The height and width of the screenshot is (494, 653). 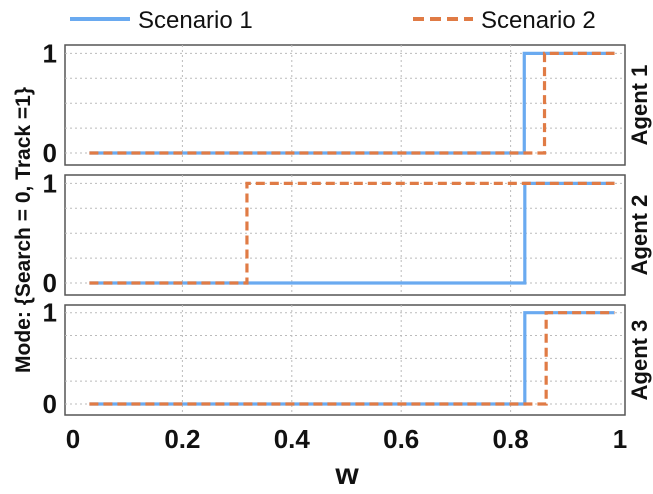 What do you see at coordinates (23, 230) in the screenshot?
I see `y-axis-label: Mode: {Search = 0, Track =1}` at bounding box center [23, 230].